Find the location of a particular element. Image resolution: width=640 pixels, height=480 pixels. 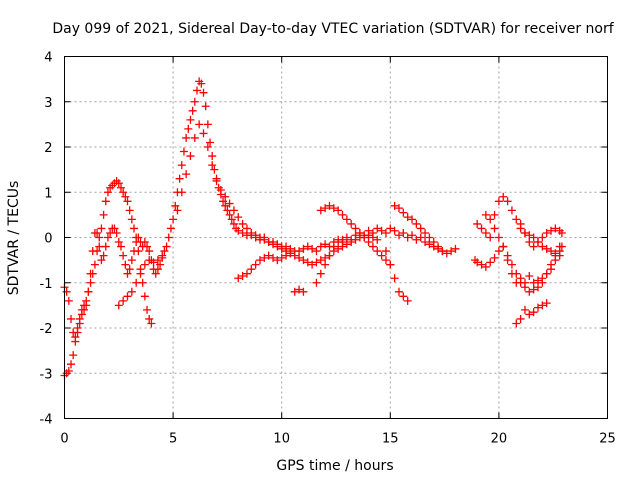

x-axis-title: GPS time / hours is located at coordinates (334, 466).